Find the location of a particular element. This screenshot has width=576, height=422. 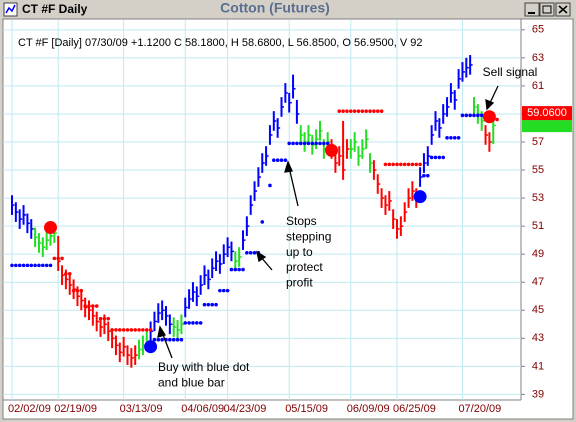

close-glyph is located at coordinates (563, 9).